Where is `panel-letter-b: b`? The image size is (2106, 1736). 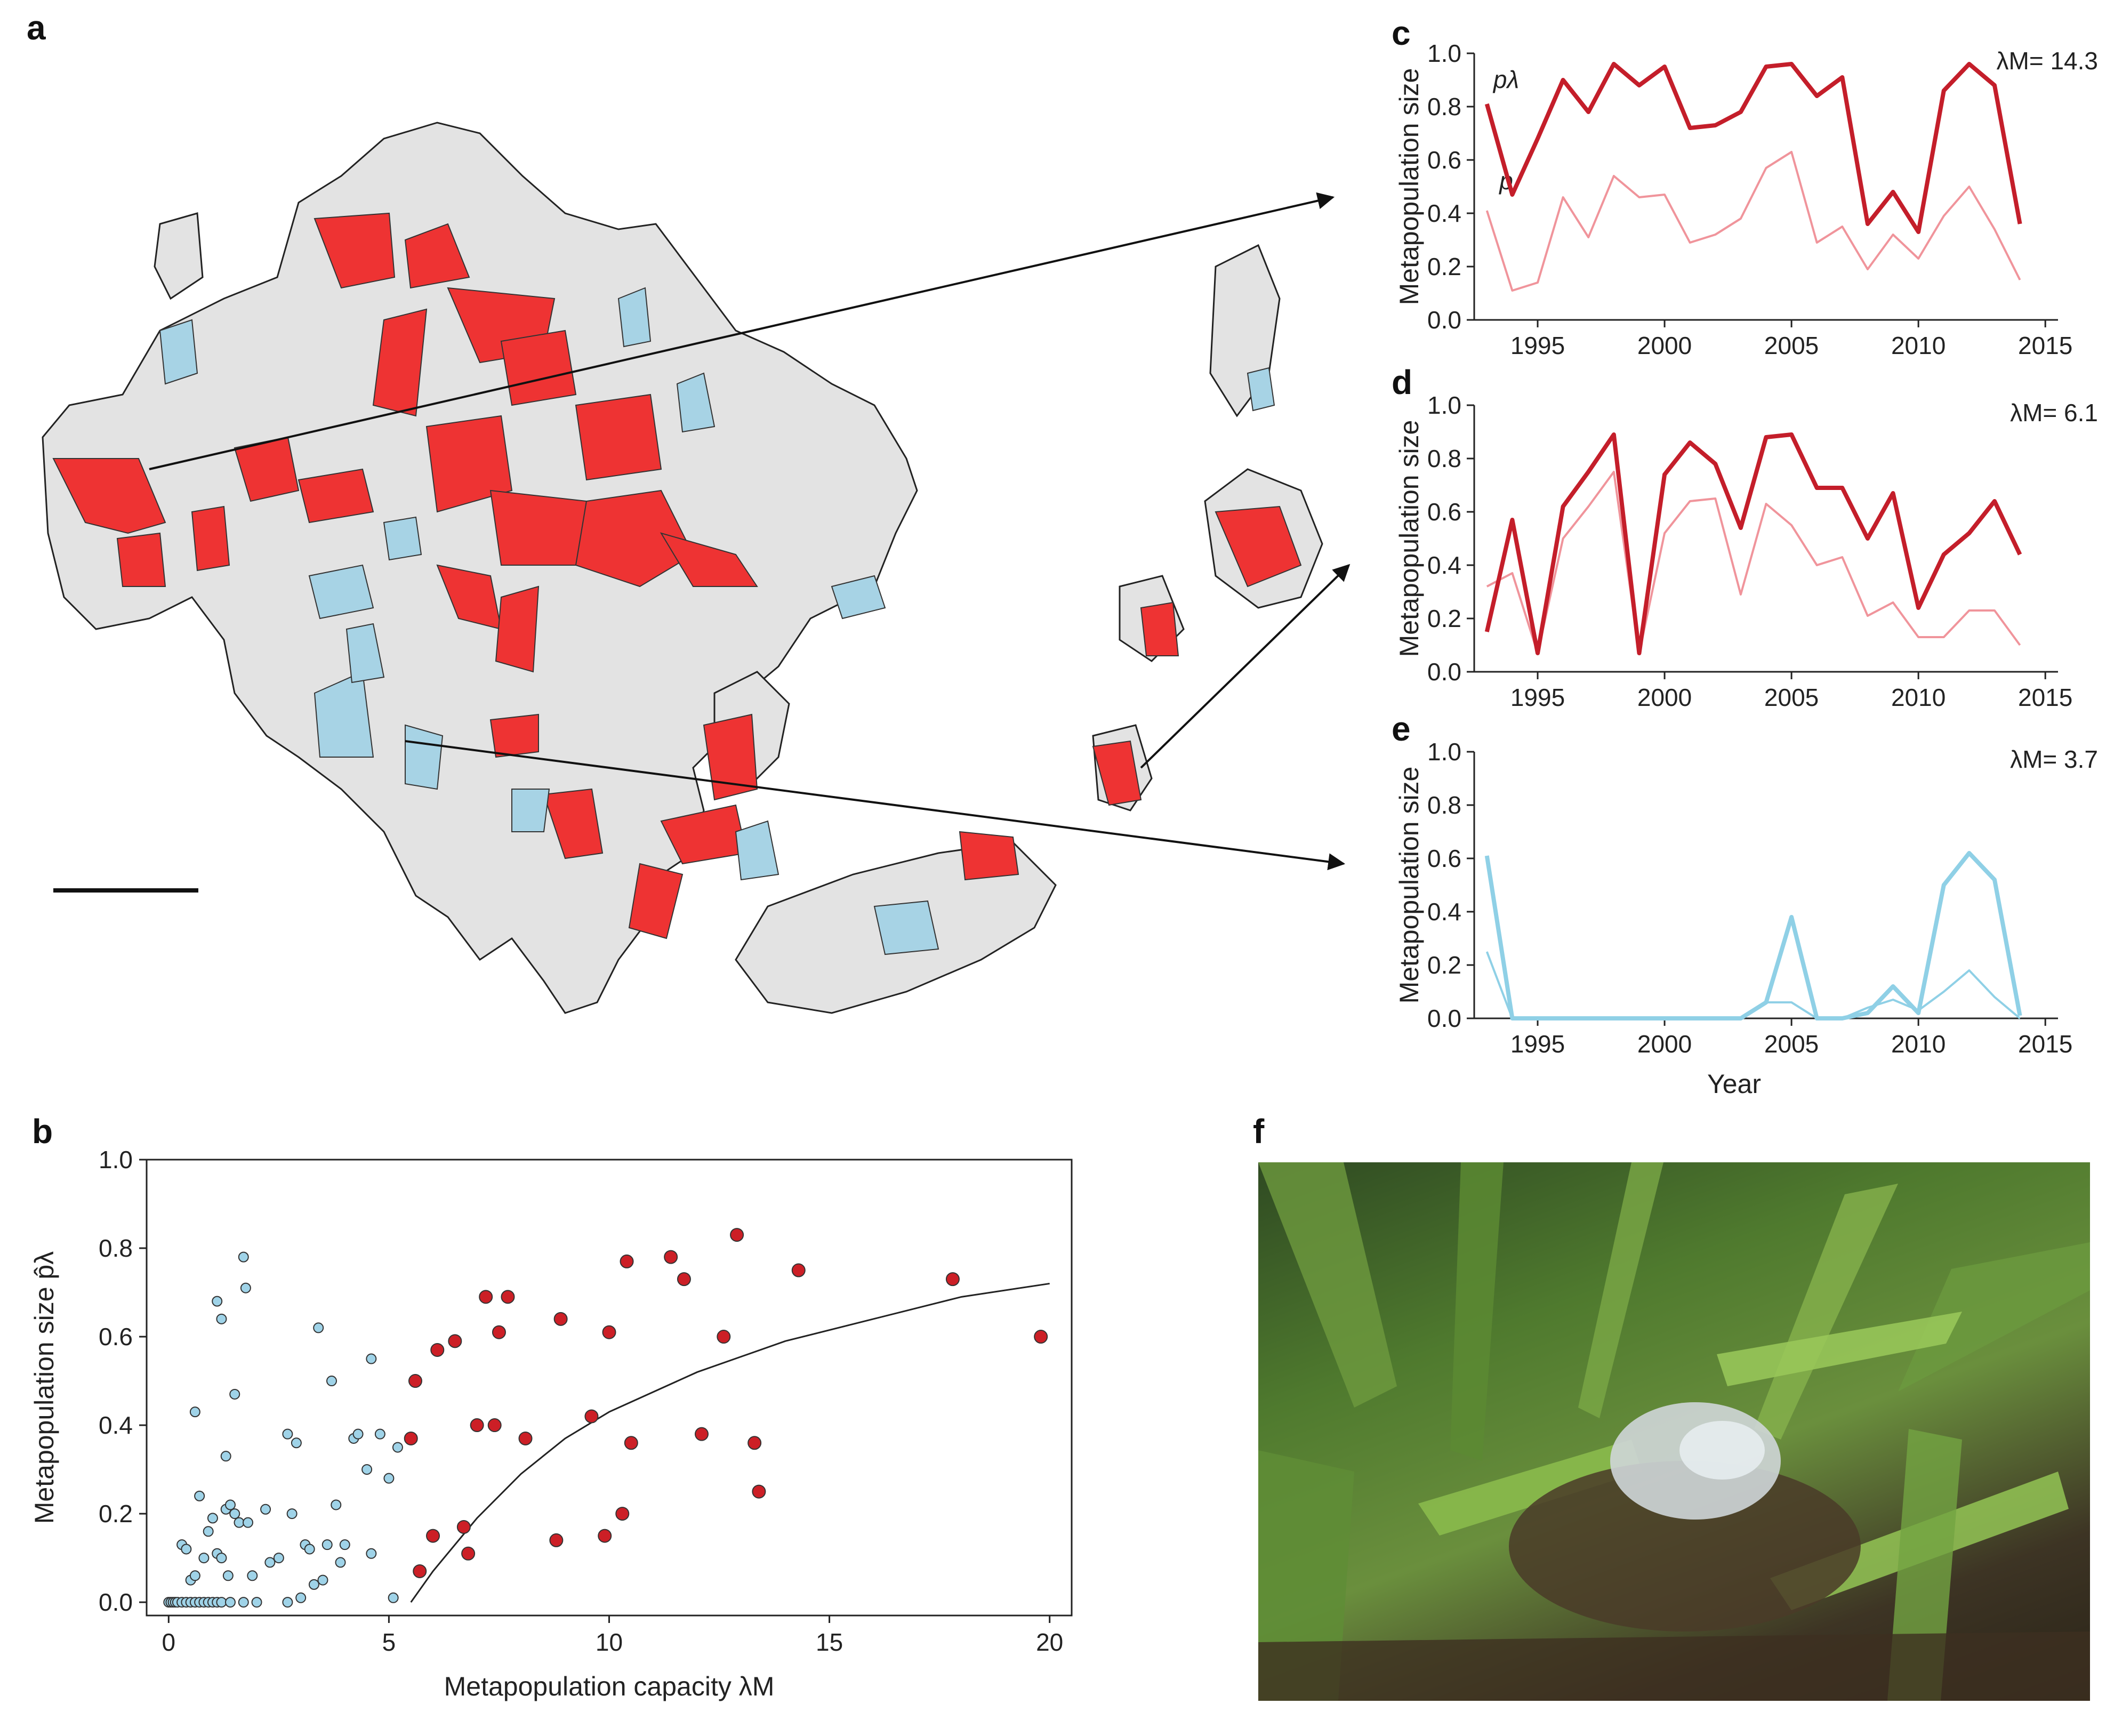 panel-letter-b: b is located at coordinates (42, 1131).